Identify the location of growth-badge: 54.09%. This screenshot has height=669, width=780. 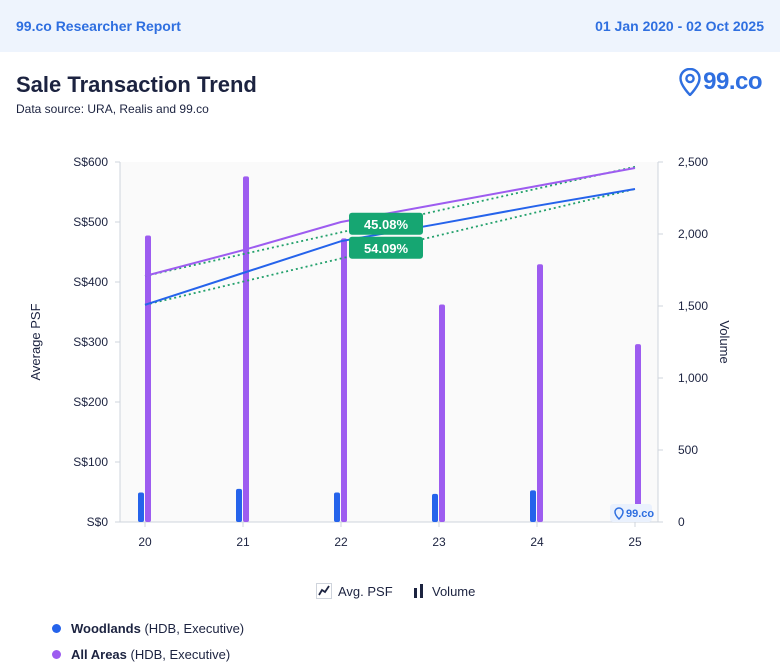
(386, 247).